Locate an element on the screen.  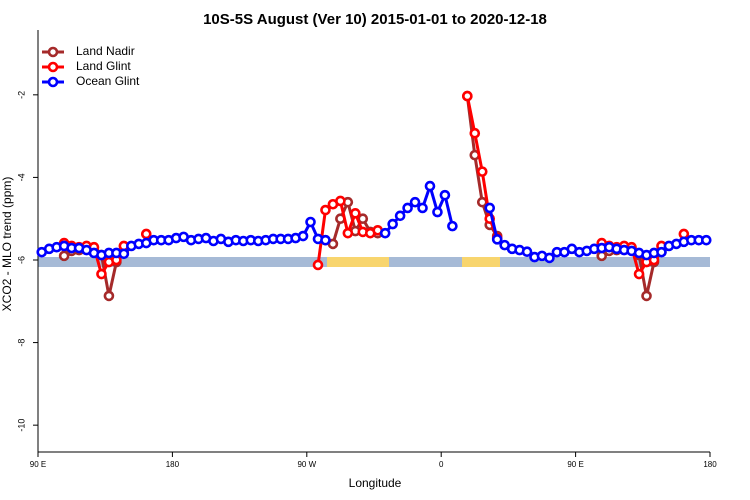
y-tick-label: -8 is located at coordinates (21, 343).